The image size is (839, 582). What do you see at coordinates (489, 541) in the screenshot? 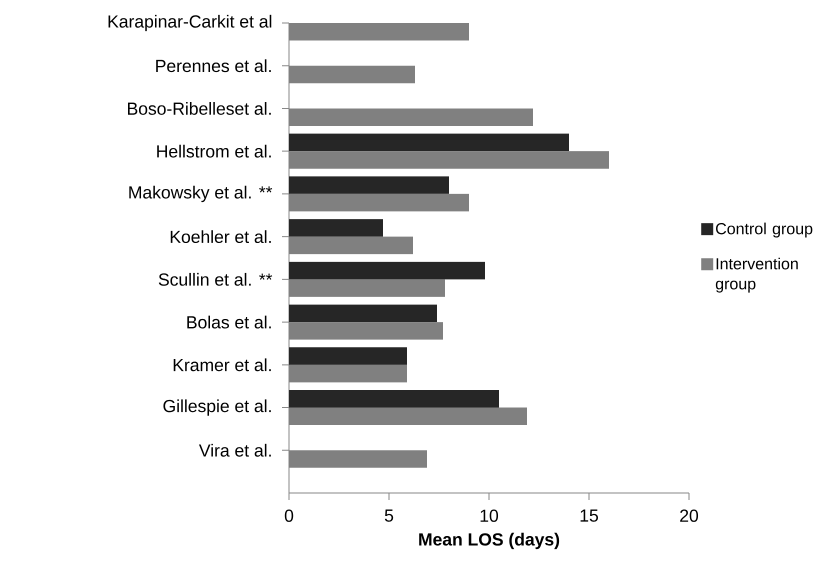
I see `x-axis-title: Mean LOS (days)` at bounding box center [489, 541].